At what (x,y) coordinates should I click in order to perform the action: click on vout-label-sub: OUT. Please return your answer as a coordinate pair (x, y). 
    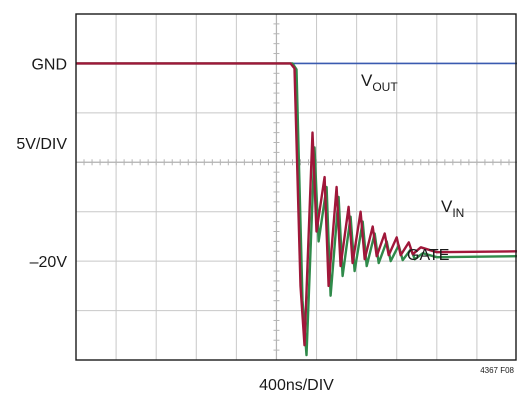
    Looking at the image, I should click on (385, 87).